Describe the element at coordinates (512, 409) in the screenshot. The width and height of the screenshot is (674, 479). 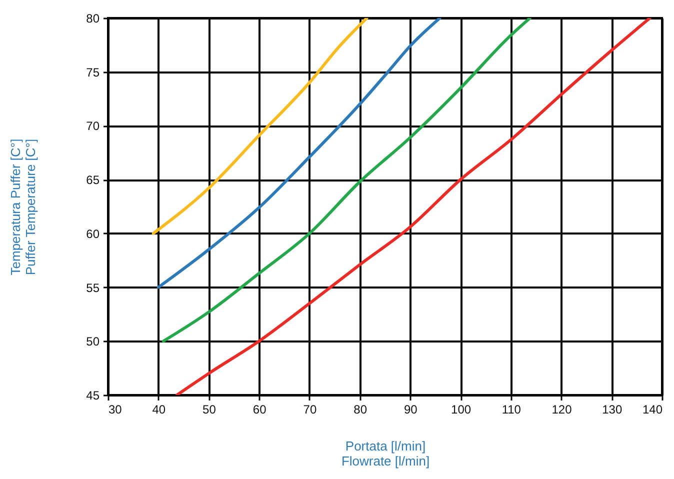
I see `x-tick-label: 110` at that location.